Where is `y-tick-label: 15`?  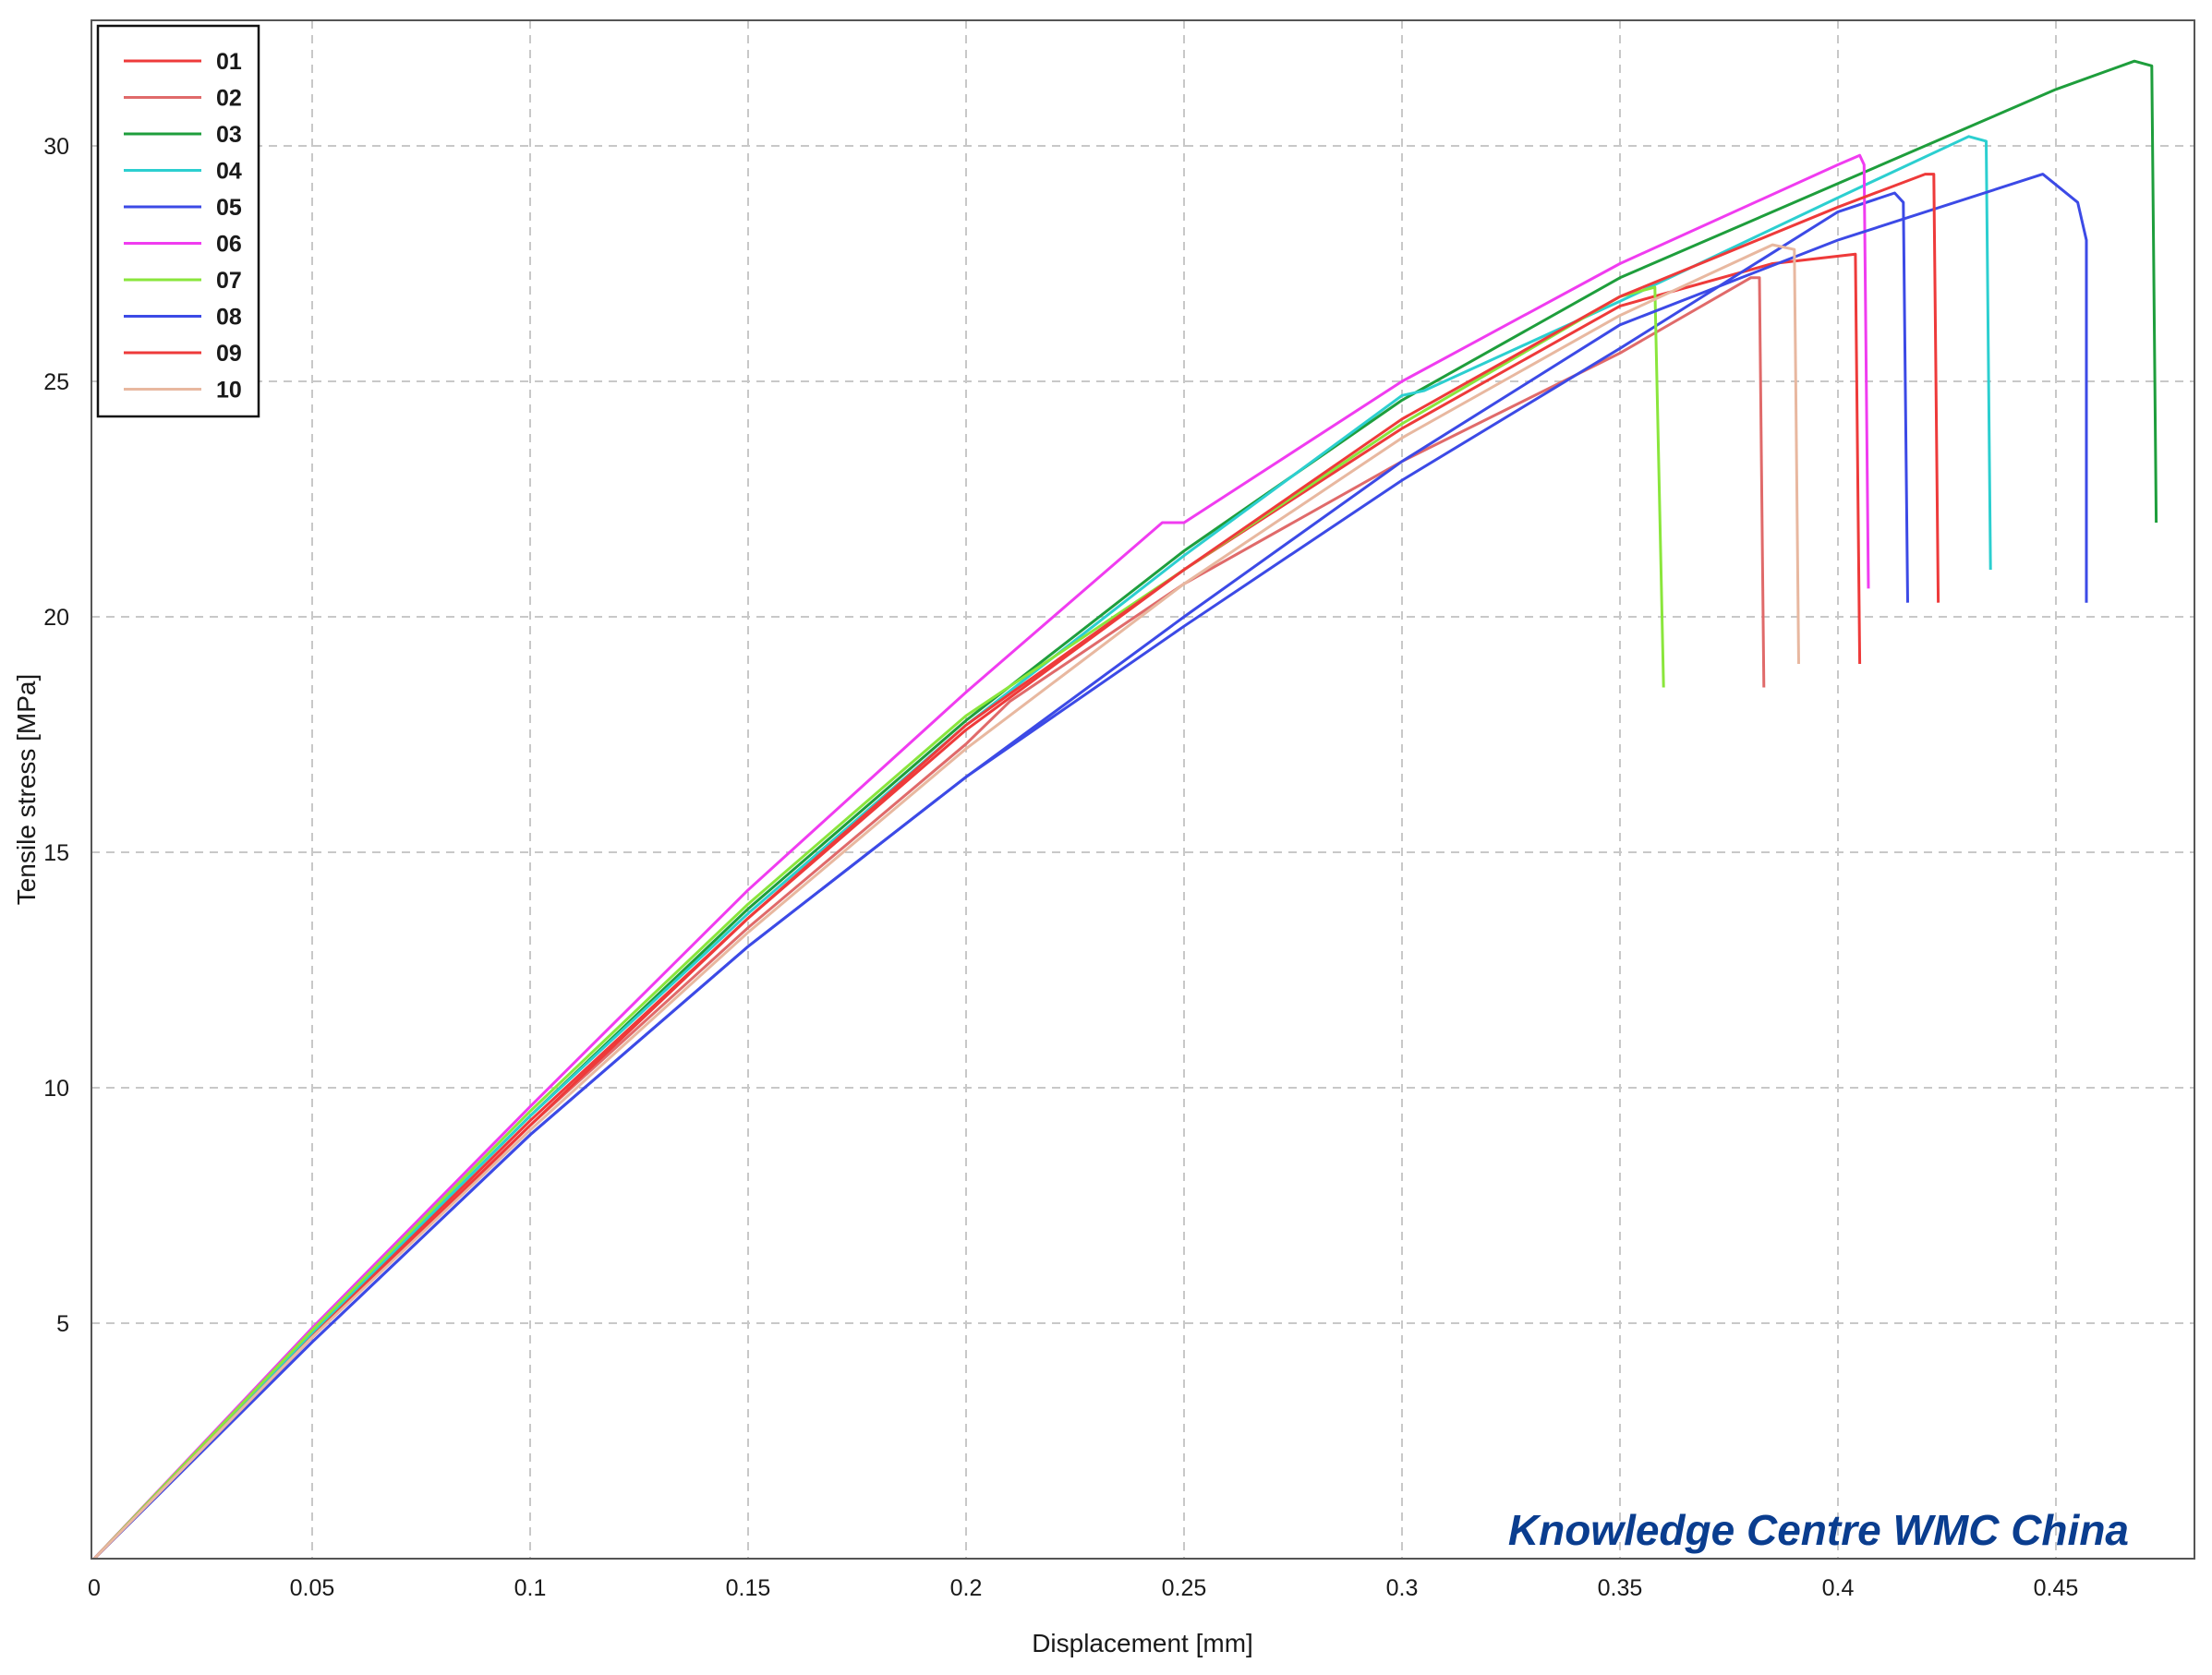
y-tick-label: 15 is located at coordinates (56, 853).